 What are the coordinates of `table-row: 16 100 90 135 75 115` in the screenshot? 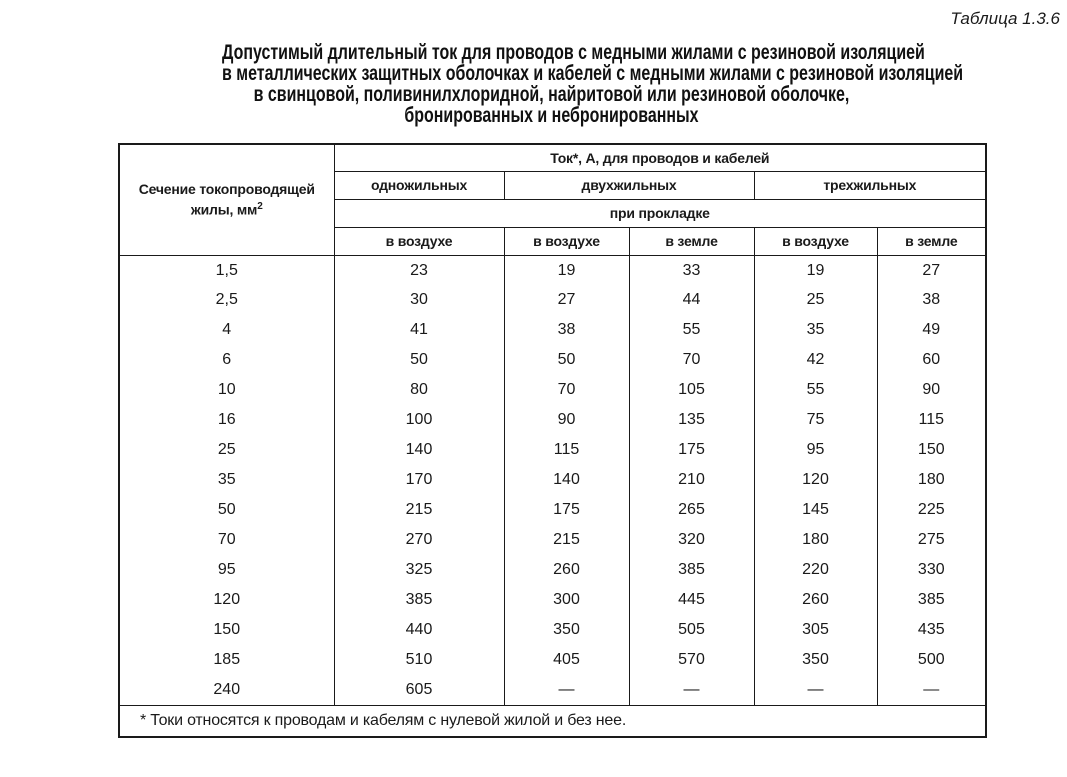 It's located at (552, 420).